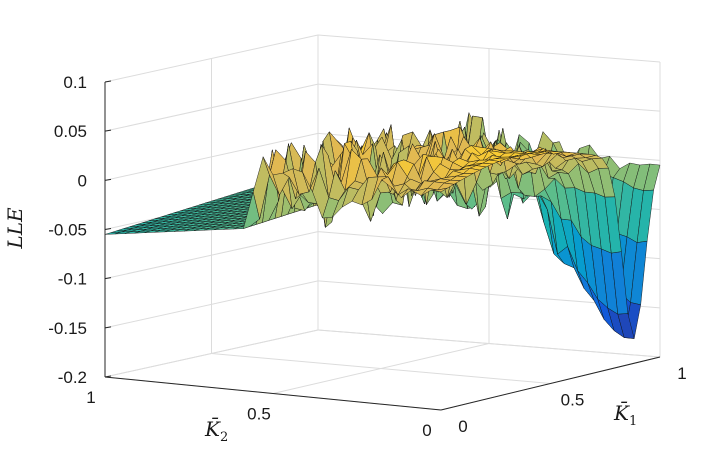  Describe the element at coordinates (72, 279) in the screenshot. I see `z-tick-label: -0.1` at that location.